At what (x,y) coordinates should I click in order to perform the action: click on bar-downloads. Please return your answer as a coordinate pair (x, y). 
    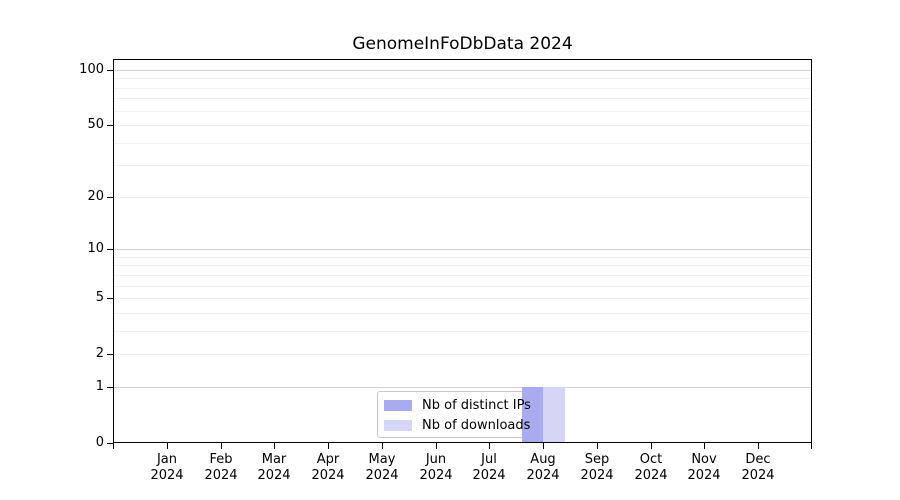
    Looking at the image, I should click on (554, 414).